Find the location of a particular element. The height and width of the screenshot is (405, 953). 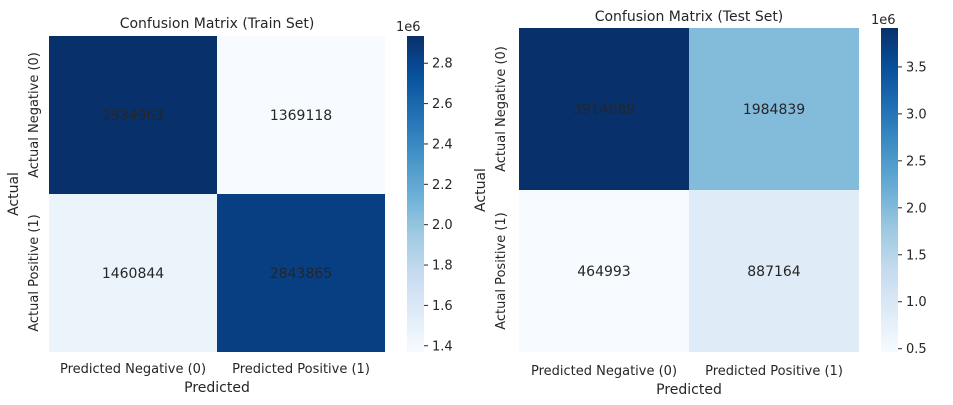

cell-annotations: 2934963 1369118 1460844 2843865 is located at coordinates (217, 195).